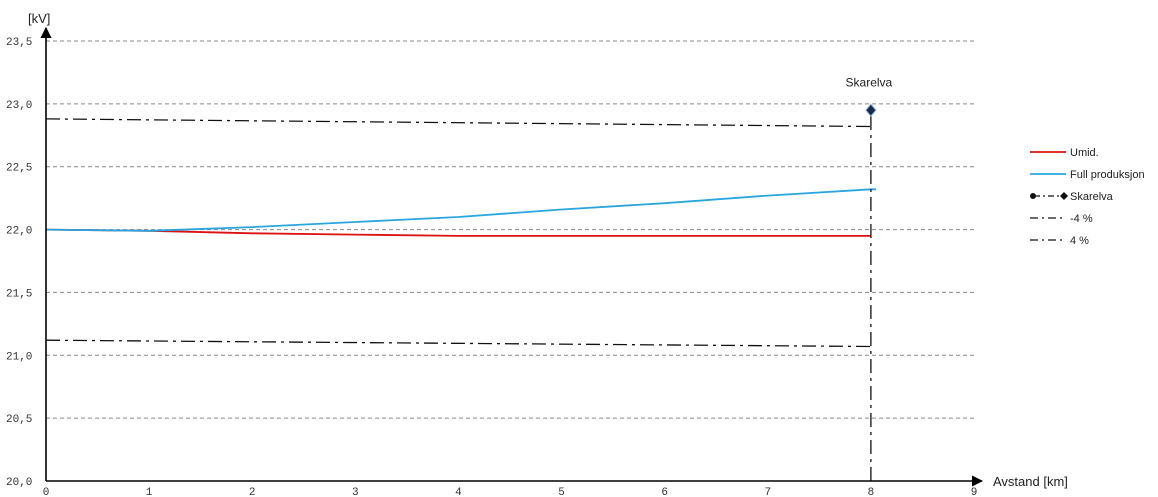  I want to click on legend-item: Skarelva, so click(1072, 197).